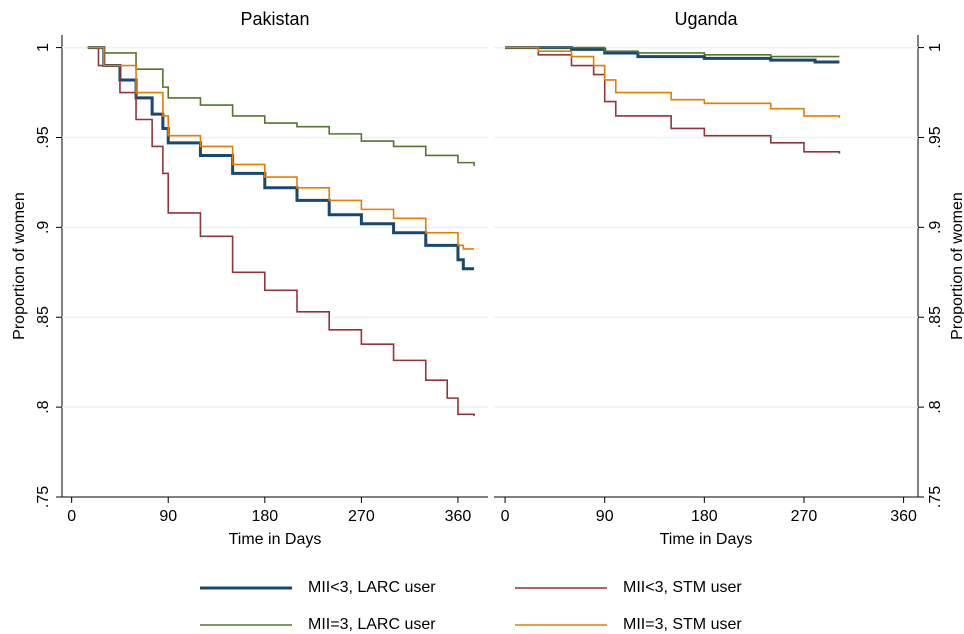 The image size is (964, 634). Describe the element at coordinates (274, 19) in the screenshot. I see `panel-title: Pakistan` at that location.